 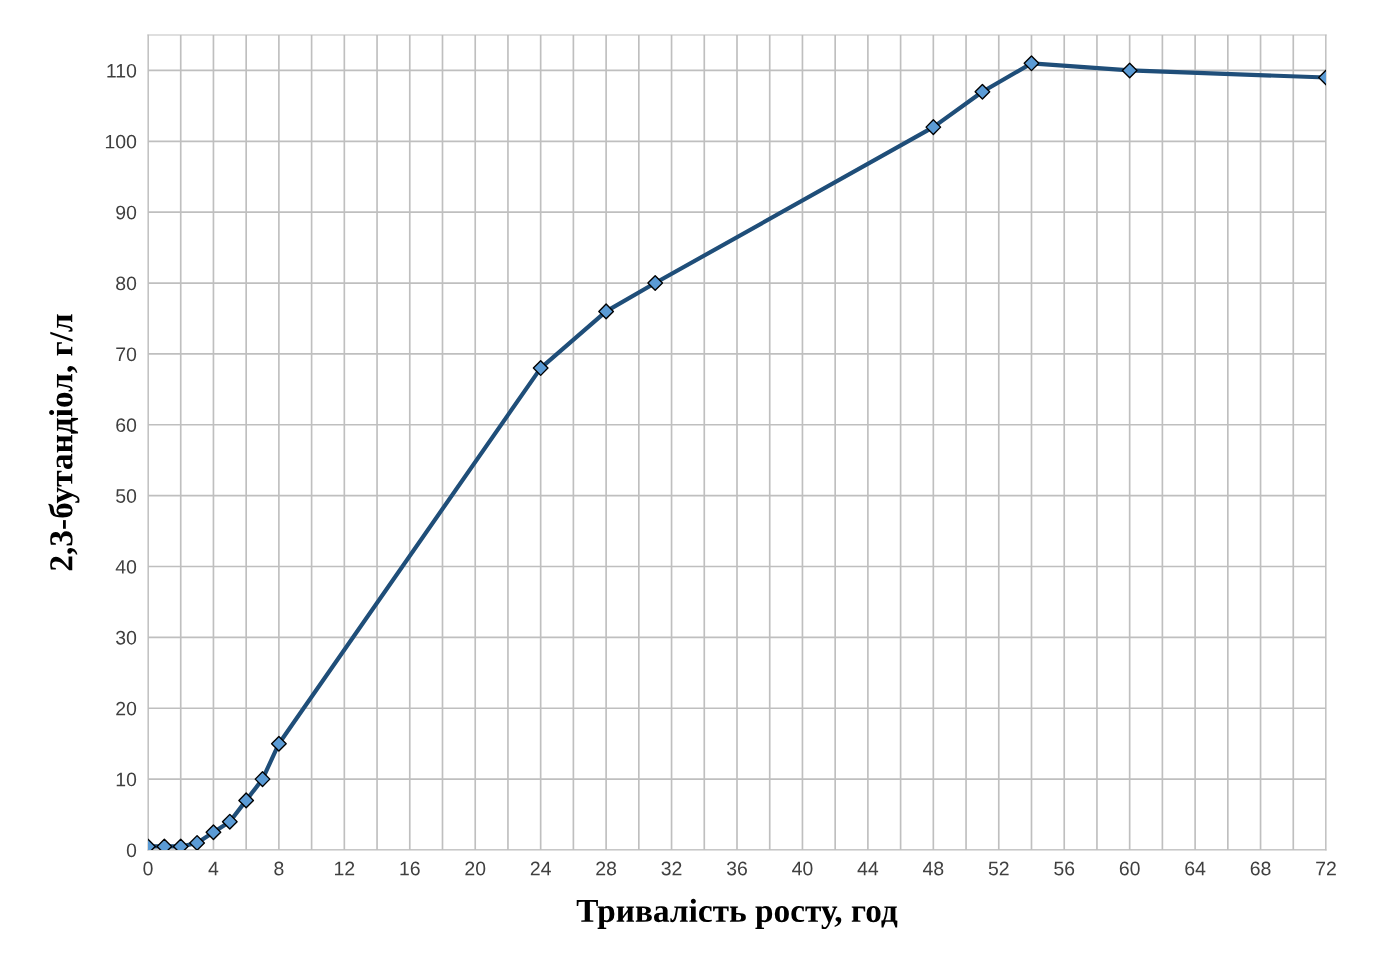 What do you see at coordinates (933, 868) in the screenshot?
I see `x-tick-label: 48` at bounding box center [933, 868].